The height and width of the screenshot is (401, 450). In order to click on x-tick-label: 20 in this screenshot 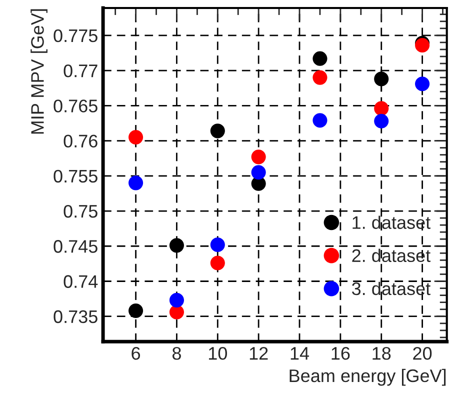, I will do `click(422, 353)`.